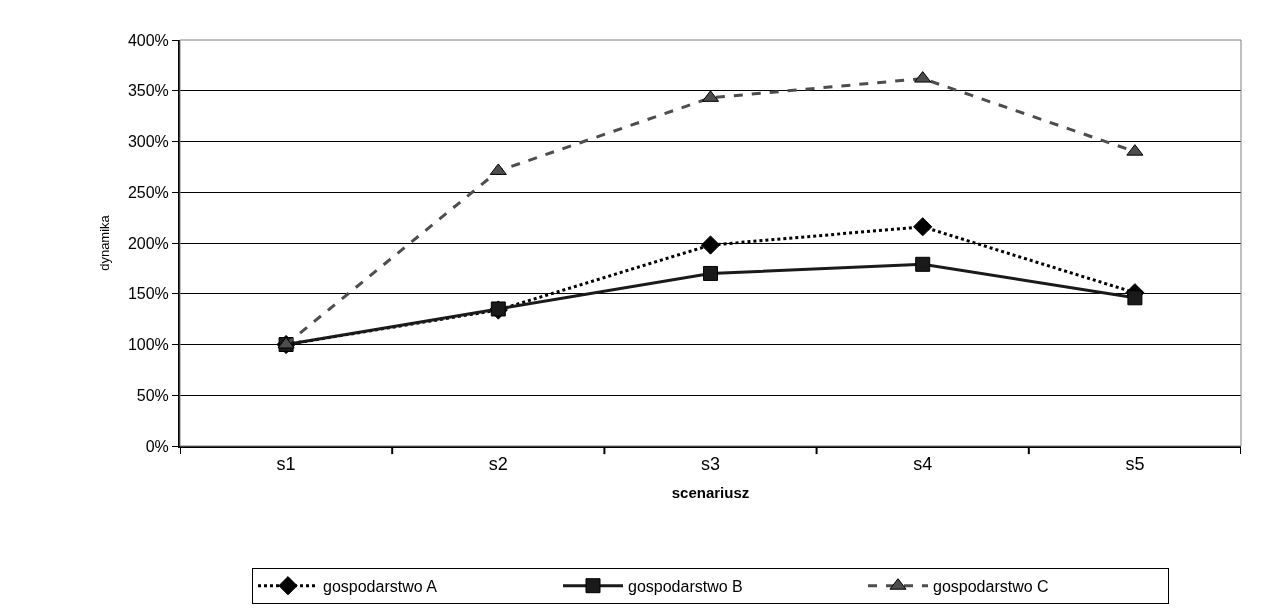 This screenshot has width=1279, height=616. Describe the element at coordinates (148, 243) in the screenshot. I see `y-tick-label: 200%` at that location.